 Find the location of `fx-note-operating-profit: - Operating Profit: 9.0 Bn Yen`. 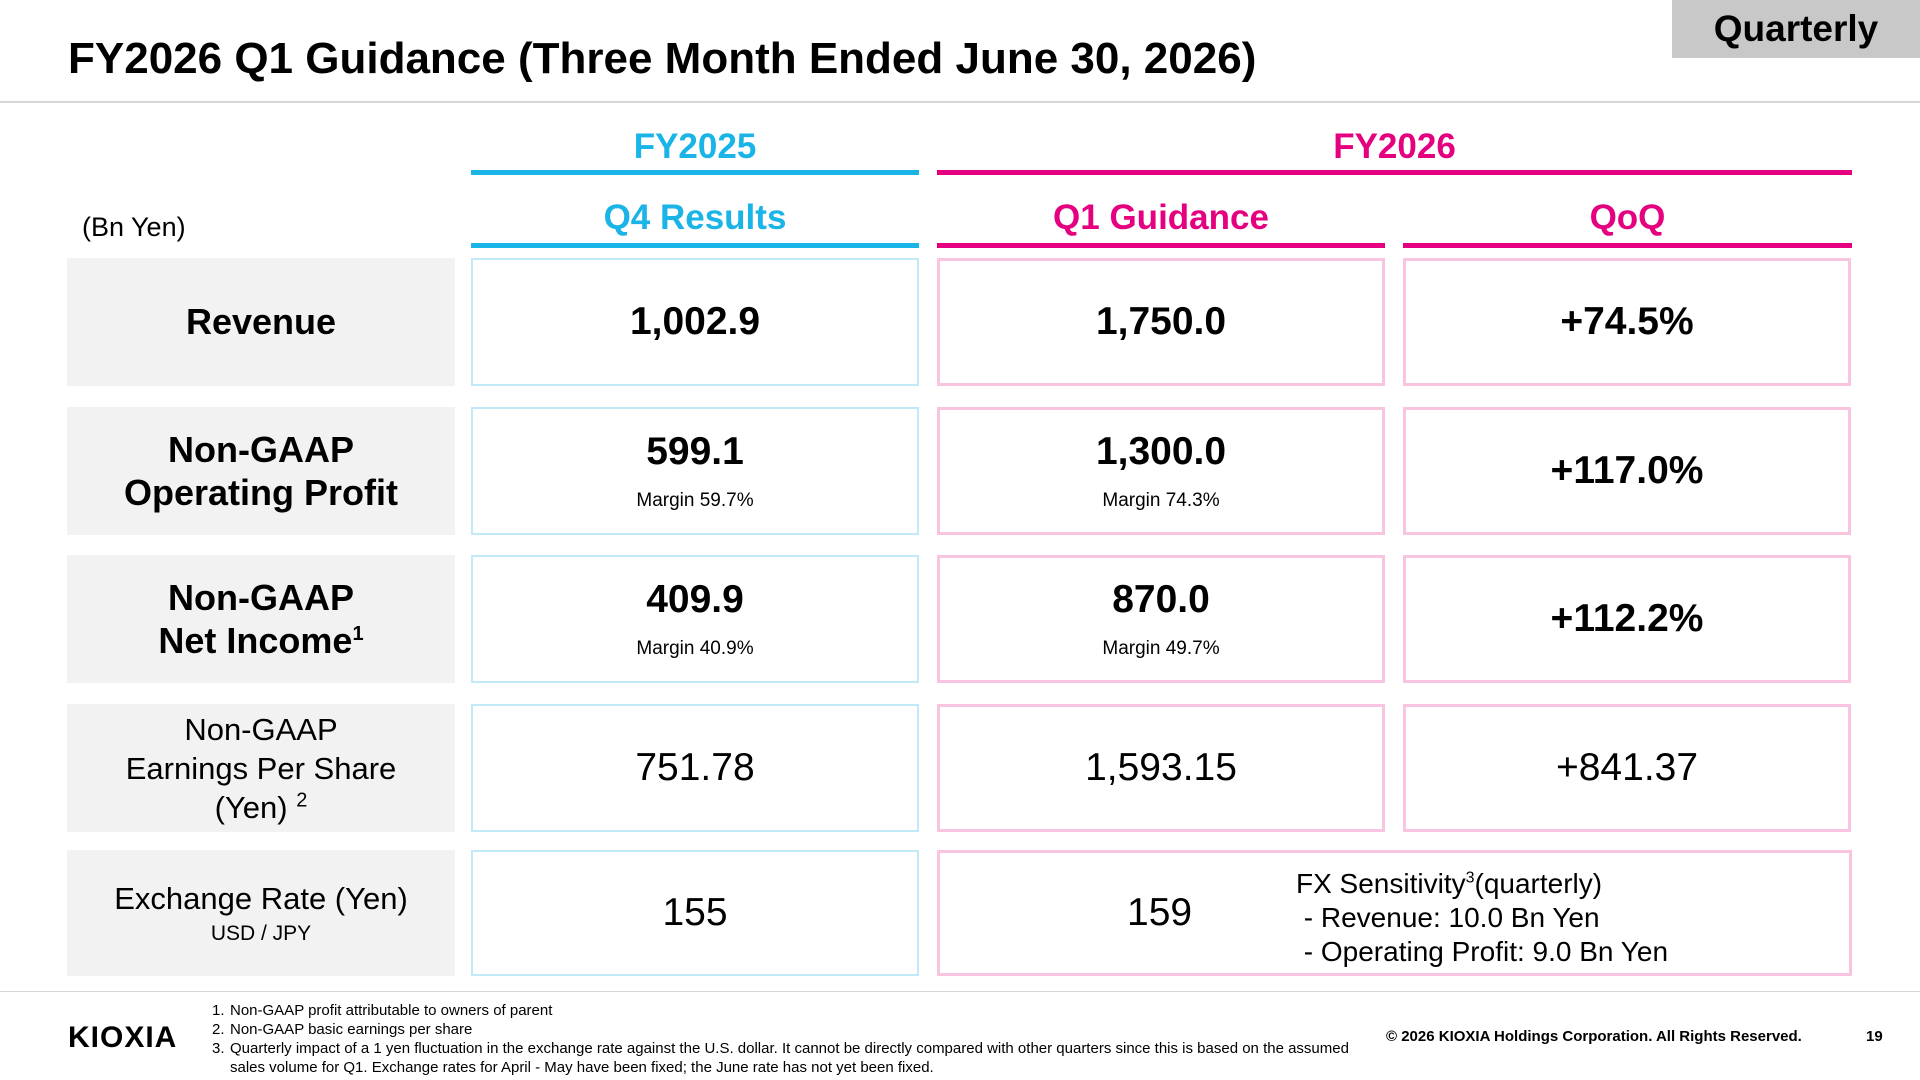

fx-note-operating-profit: - Operating Profit: 9.0 Bn Yen is located at coordinates (1482, 951).